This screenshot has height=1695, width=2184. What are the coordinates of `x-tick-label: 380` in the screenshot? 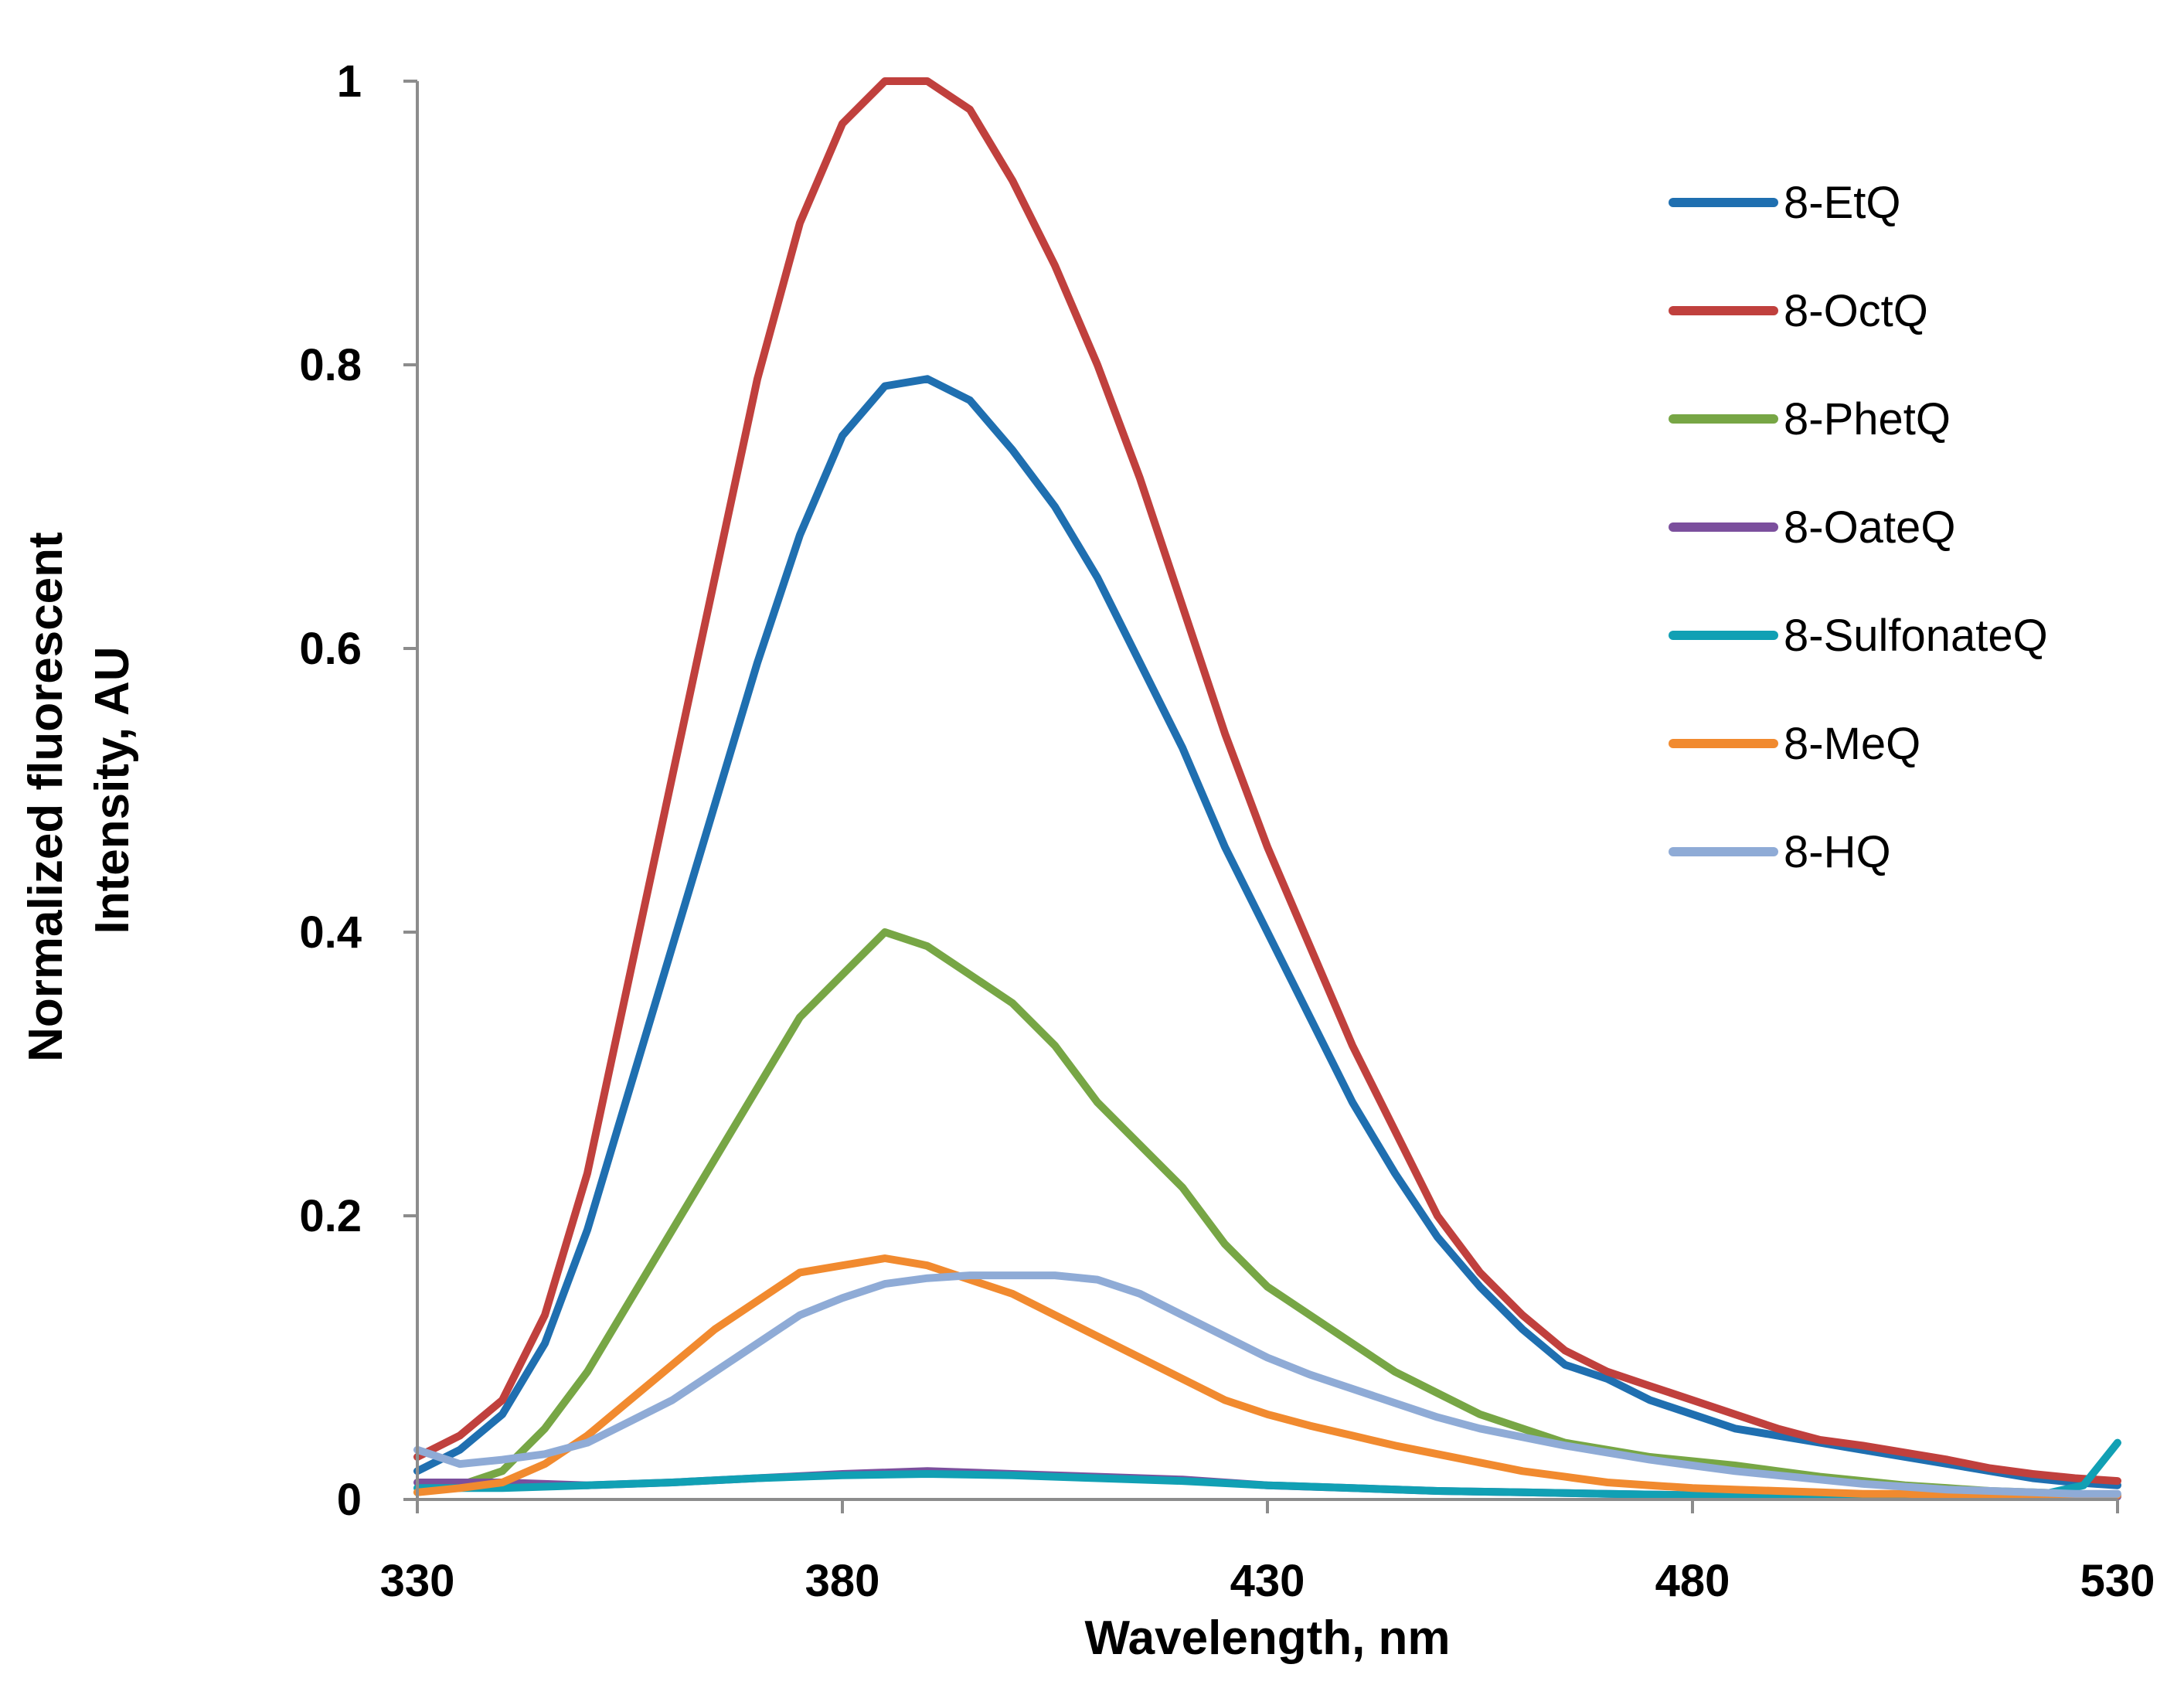 It's located at (842, 1581).